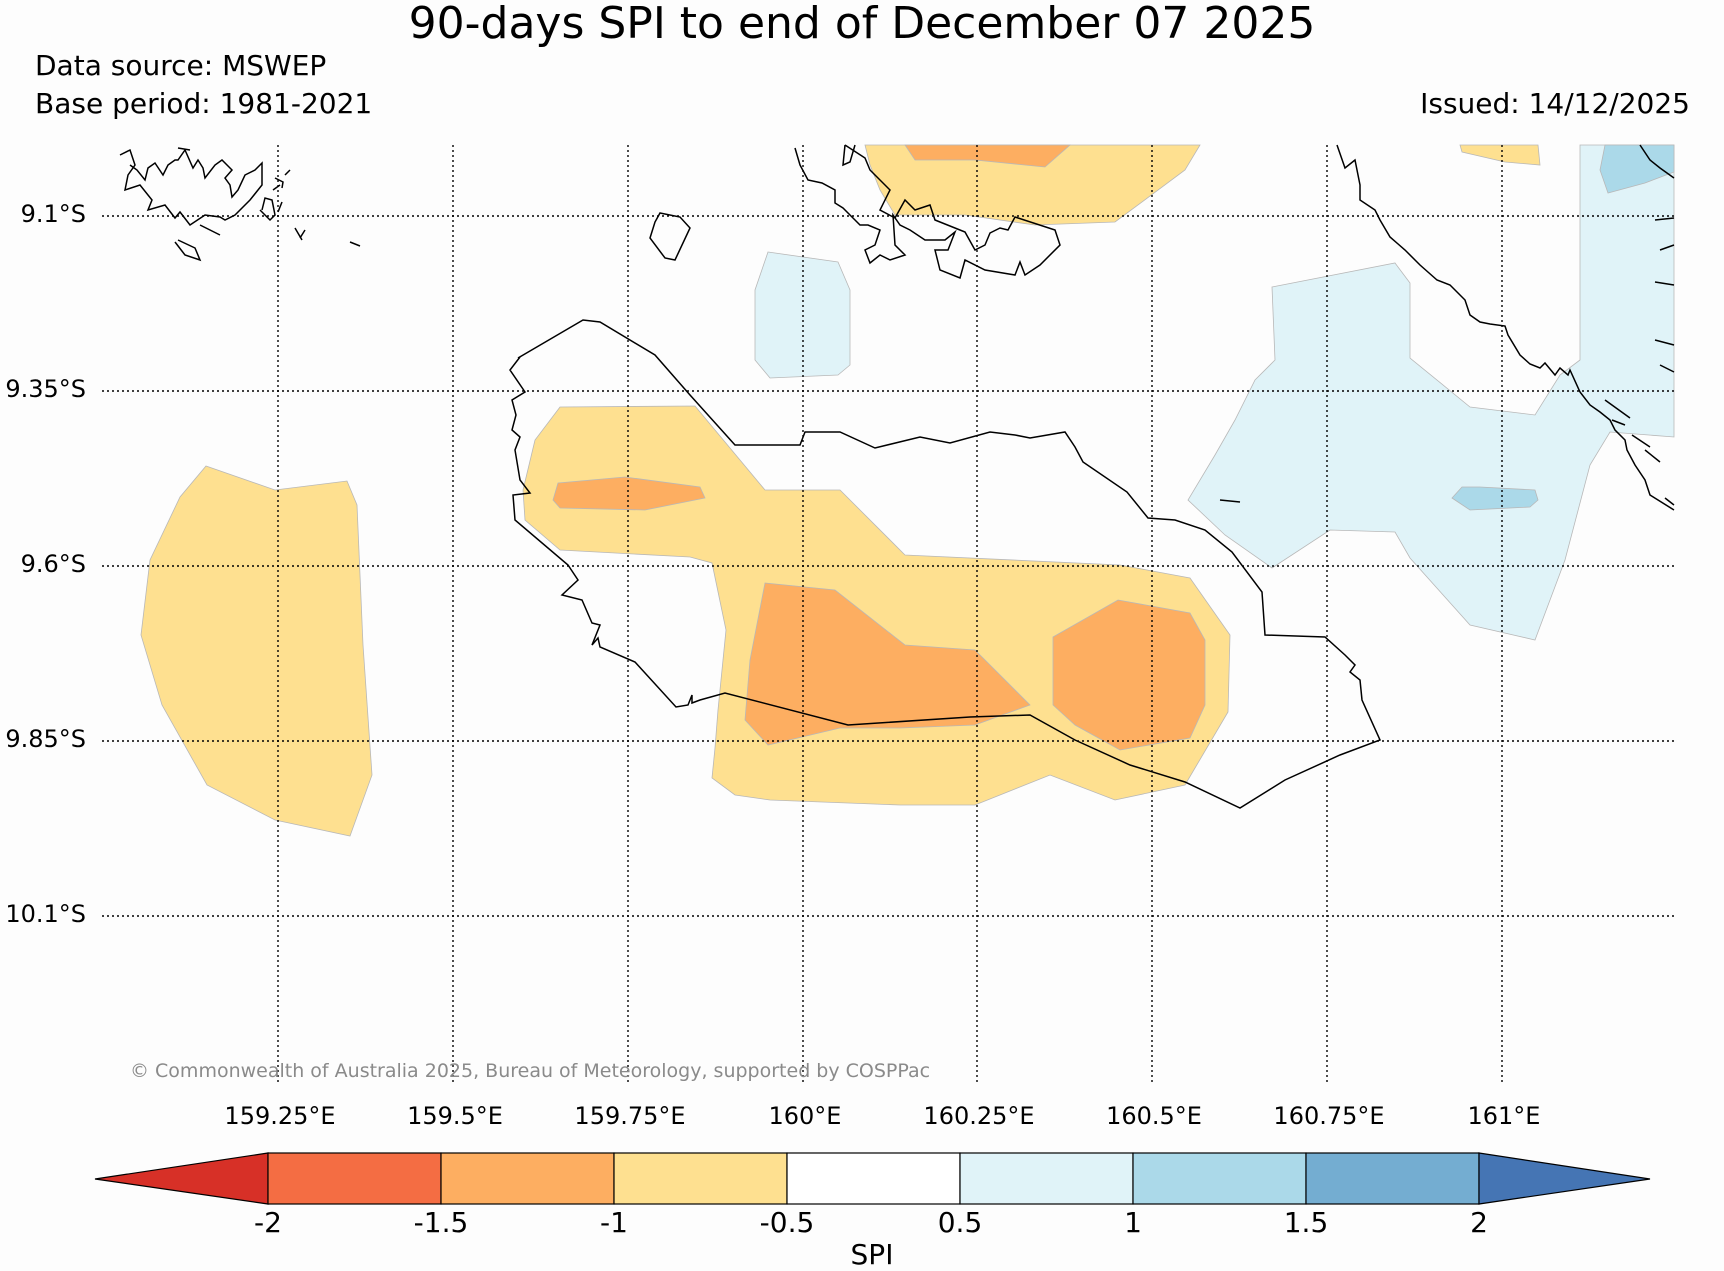 The width and height of the screenshot is (1724, 1271). Describe the element at coordinates (256, 651) in the screenshot. I see `spi-region-dry-west` at that location.